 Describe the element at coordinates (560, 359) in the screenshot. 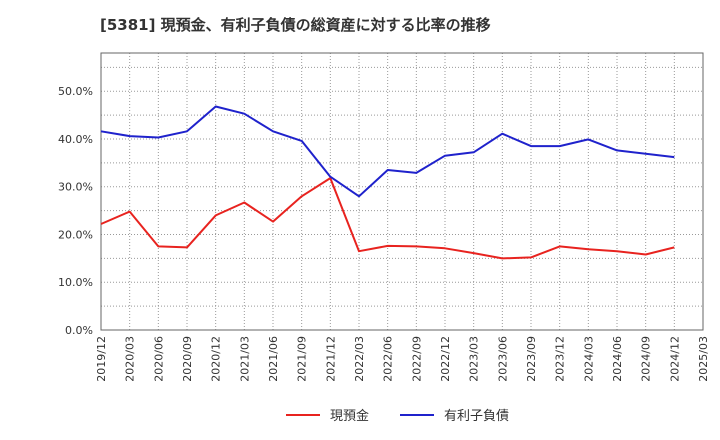

I see `x-tick-label: 2023/12` at that location.